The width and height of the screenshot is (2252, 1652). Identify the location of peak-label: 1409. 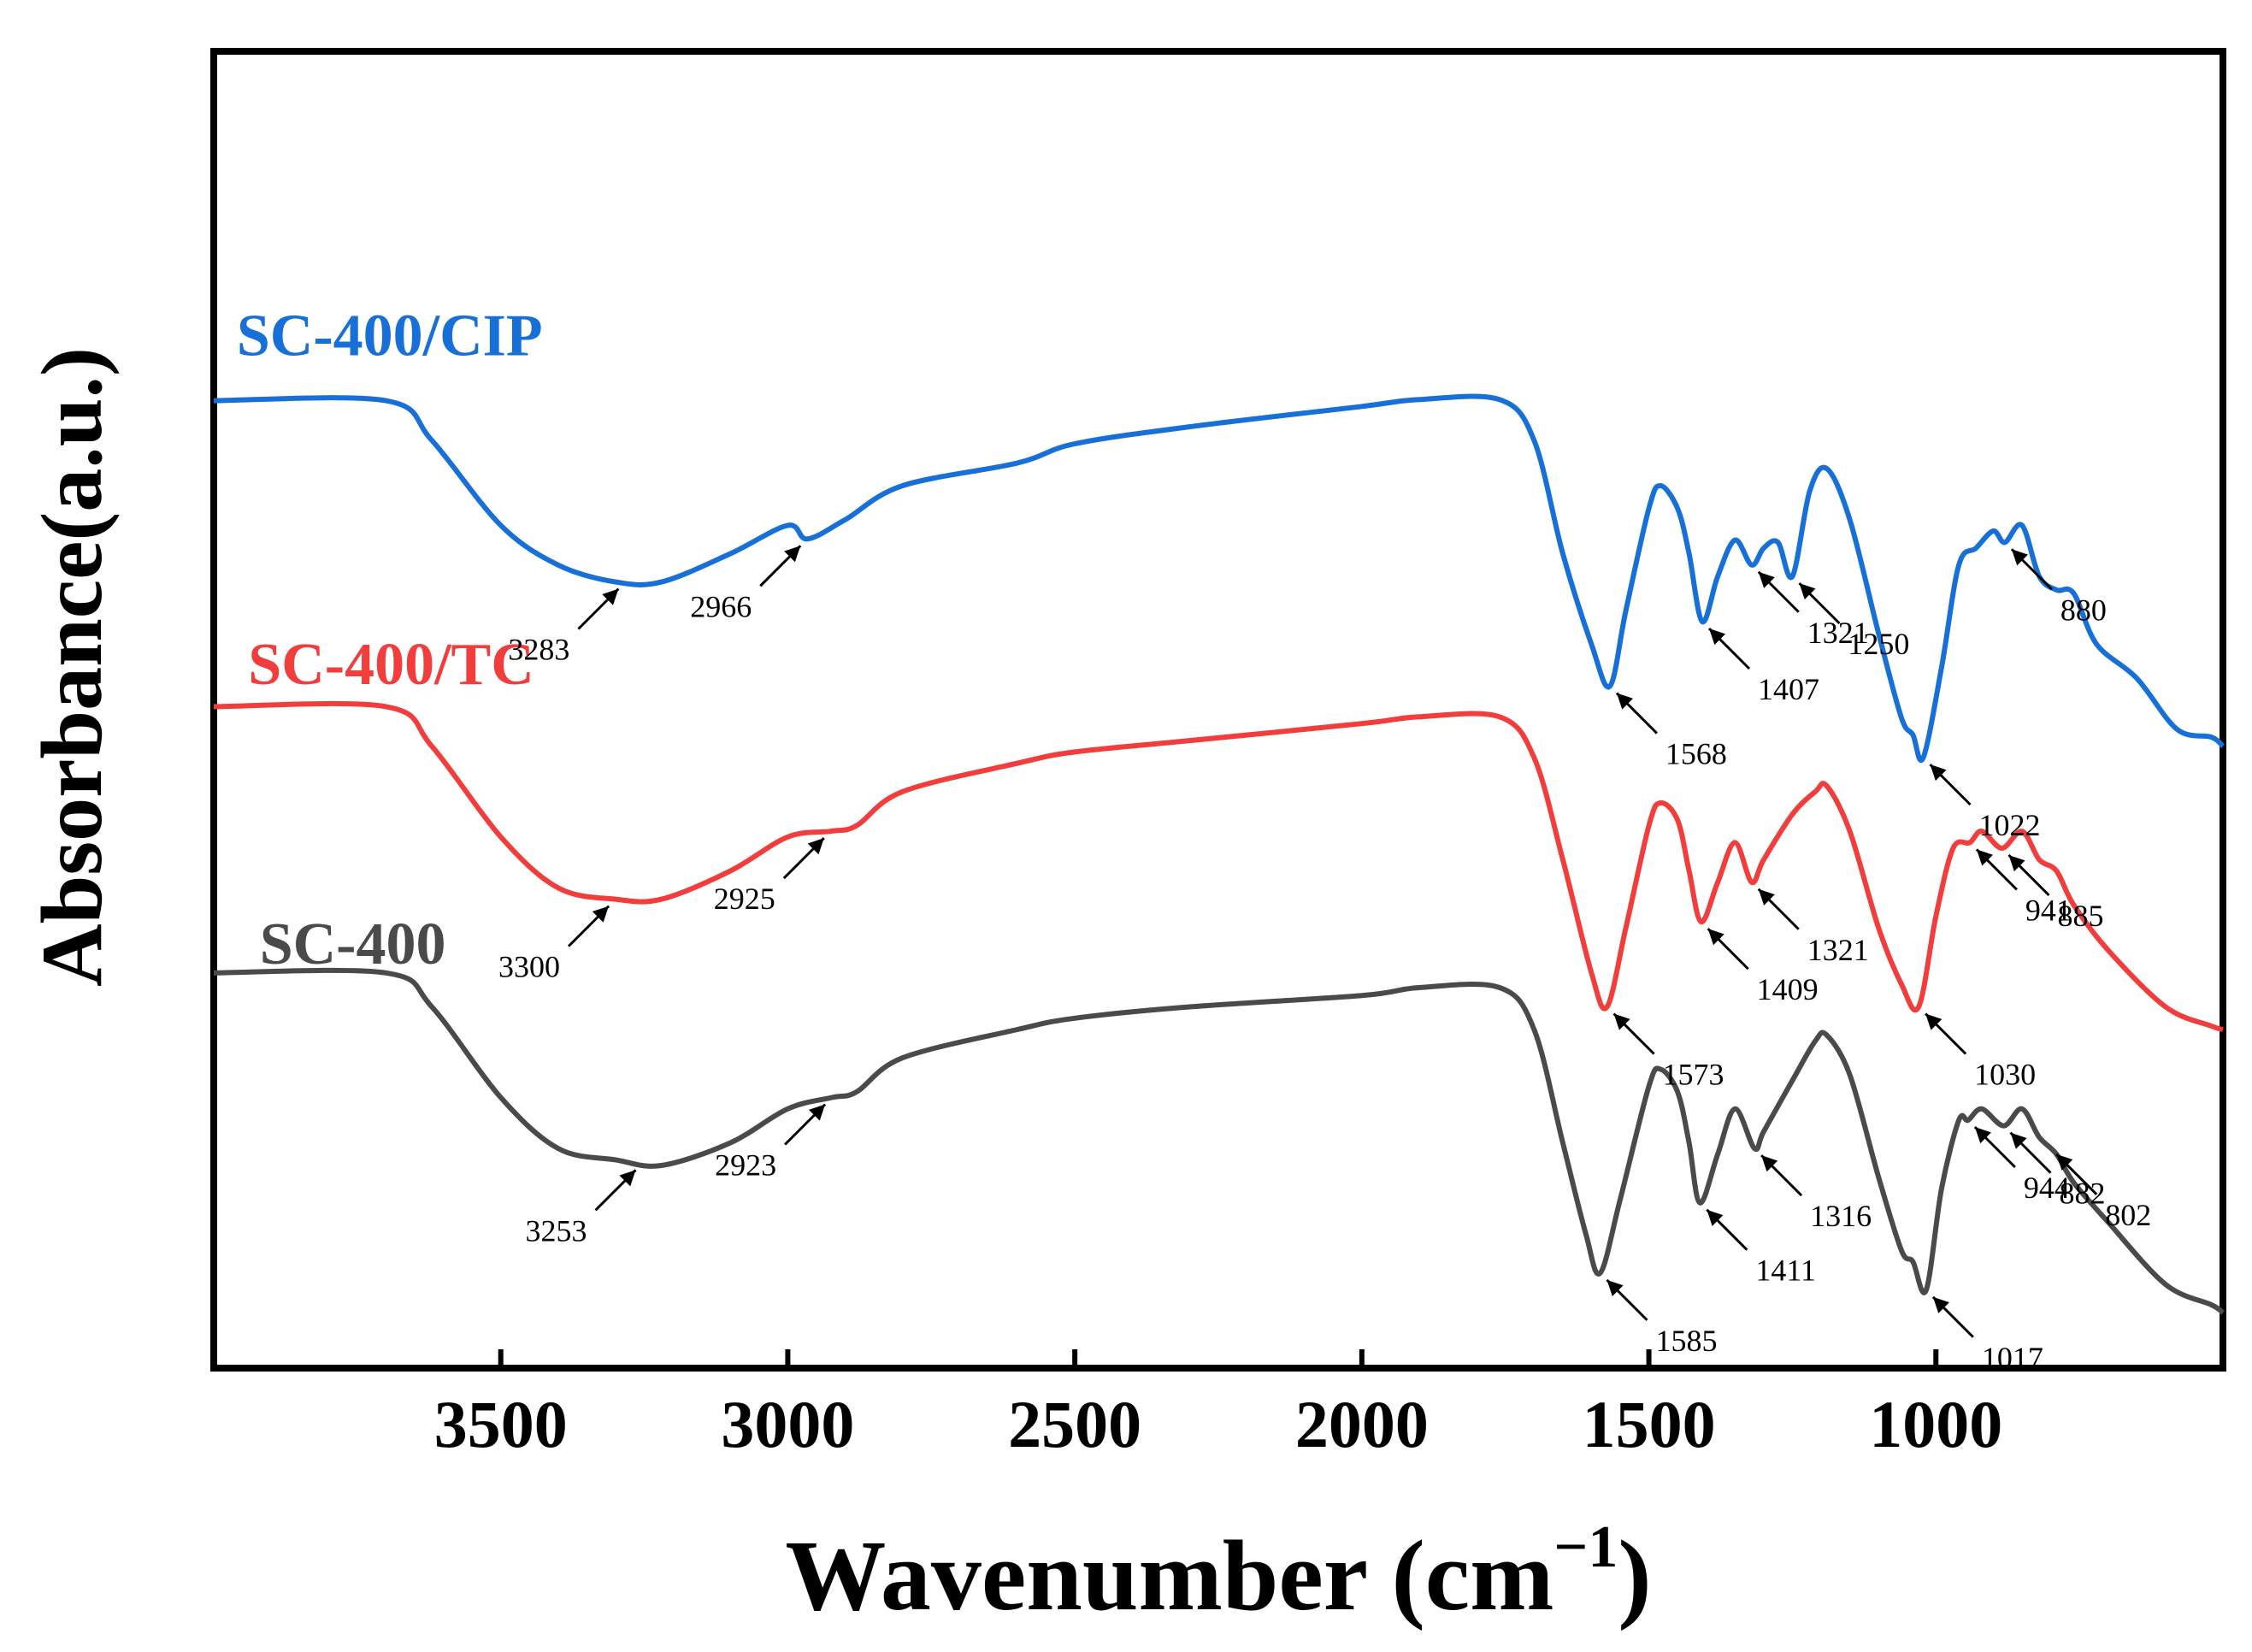
(1788, 989).